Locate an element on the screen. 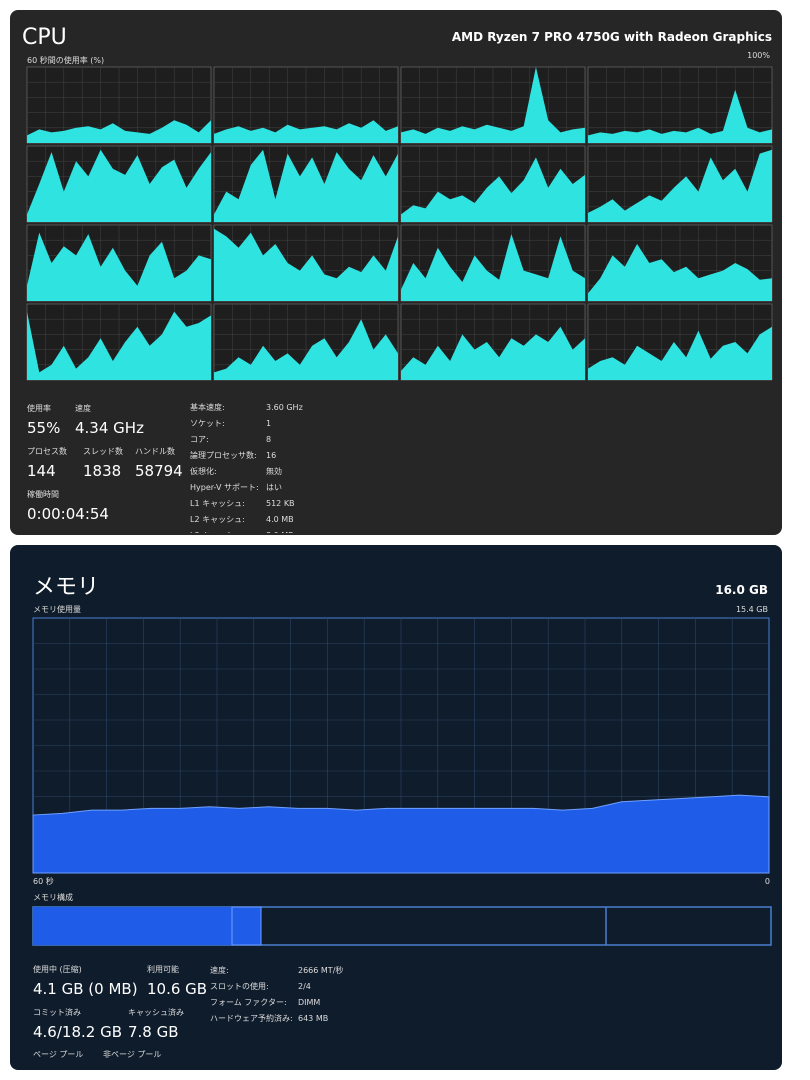 Image resolution: width=810 pixels, height=1080 pixels. stat-value: 55% is located at coordinates (44, 428).